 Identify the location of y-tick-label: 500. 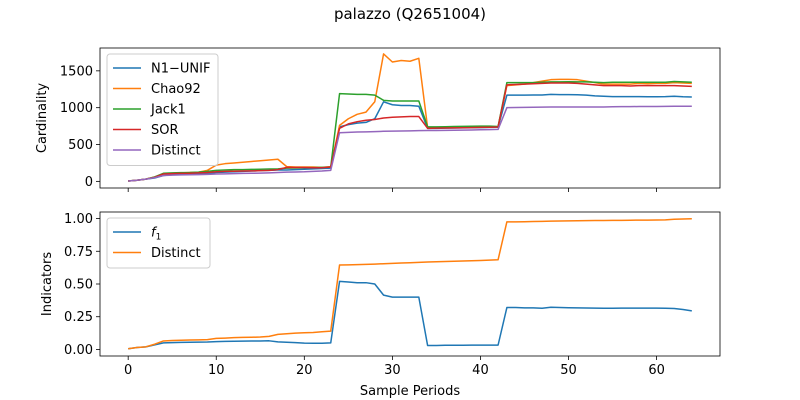
(80, 145).